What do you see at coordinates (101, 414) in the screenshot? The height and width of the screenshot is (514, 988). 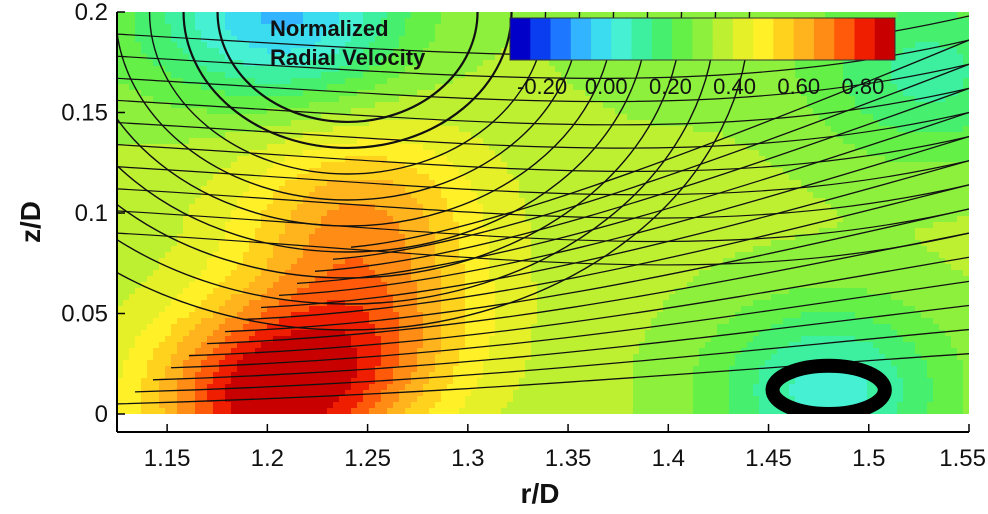 I see `y-tick-label: 0` at bounding box center [101, 414].